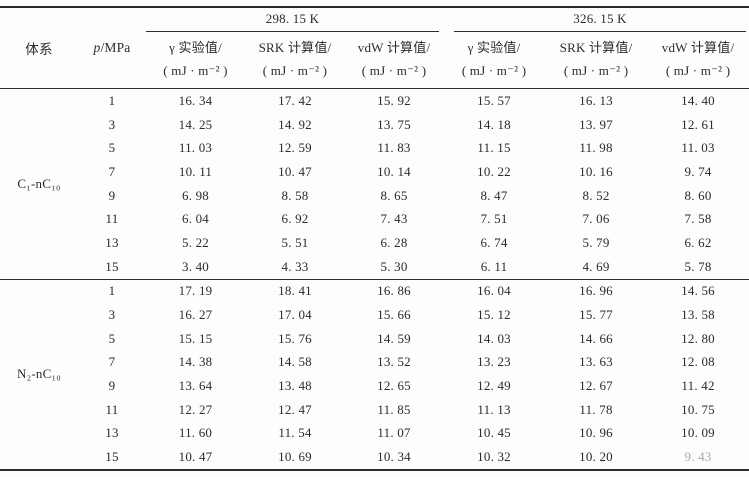 This screenshot has height=477, width=749. What do you see at coordinates (195, 124) in the screenshot?
I see `value-cell: 14. 25` at bounding box center [195, 124].